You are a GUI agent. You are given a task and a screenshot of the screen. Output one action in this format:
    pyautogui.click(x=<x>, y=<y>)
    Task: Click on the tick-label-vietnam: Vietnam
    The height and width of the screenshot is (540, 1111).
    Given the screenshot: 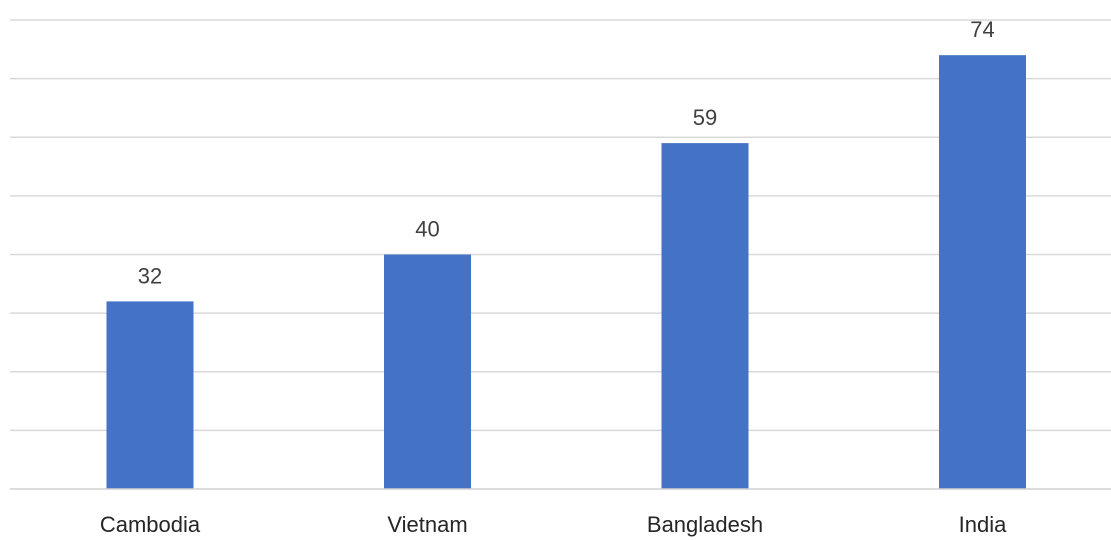 What is the action you would take?
    pyautogui.click(x=427, y=524)
    